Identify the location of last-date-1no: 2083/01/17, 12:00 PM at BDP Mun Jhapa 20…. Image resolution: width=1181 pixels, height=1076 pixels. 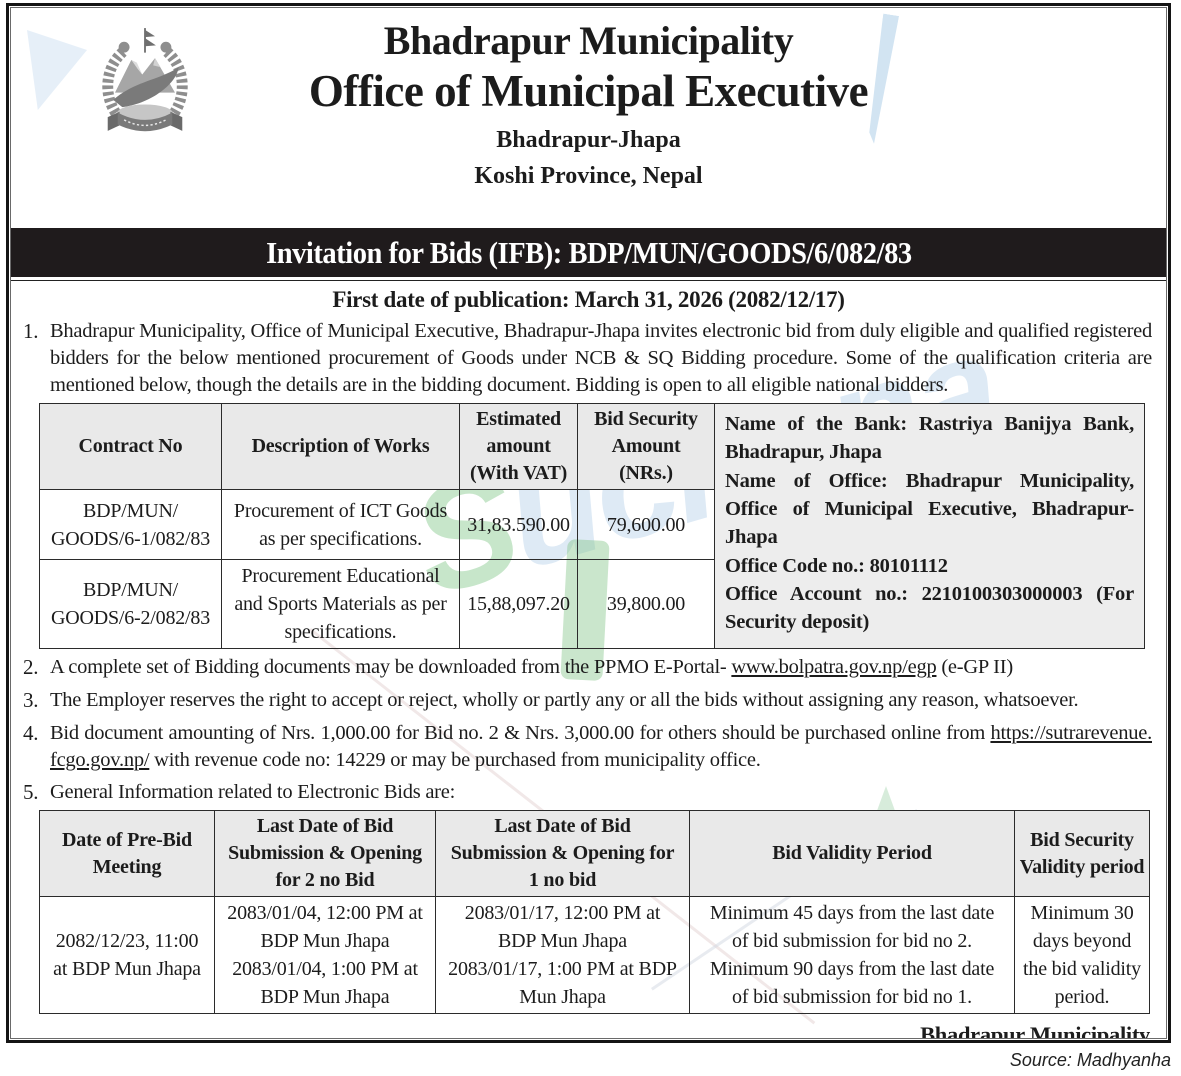
(562, 955).